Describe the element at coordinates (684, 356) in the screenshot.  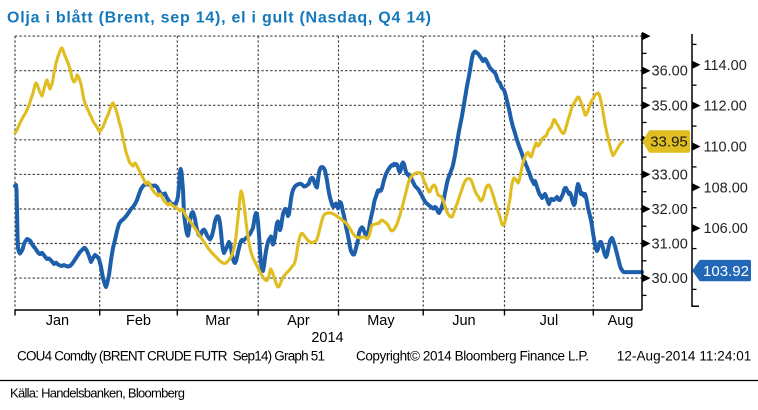
I see `svg-text: 12-Aug-2014 11:24:01` at that location.